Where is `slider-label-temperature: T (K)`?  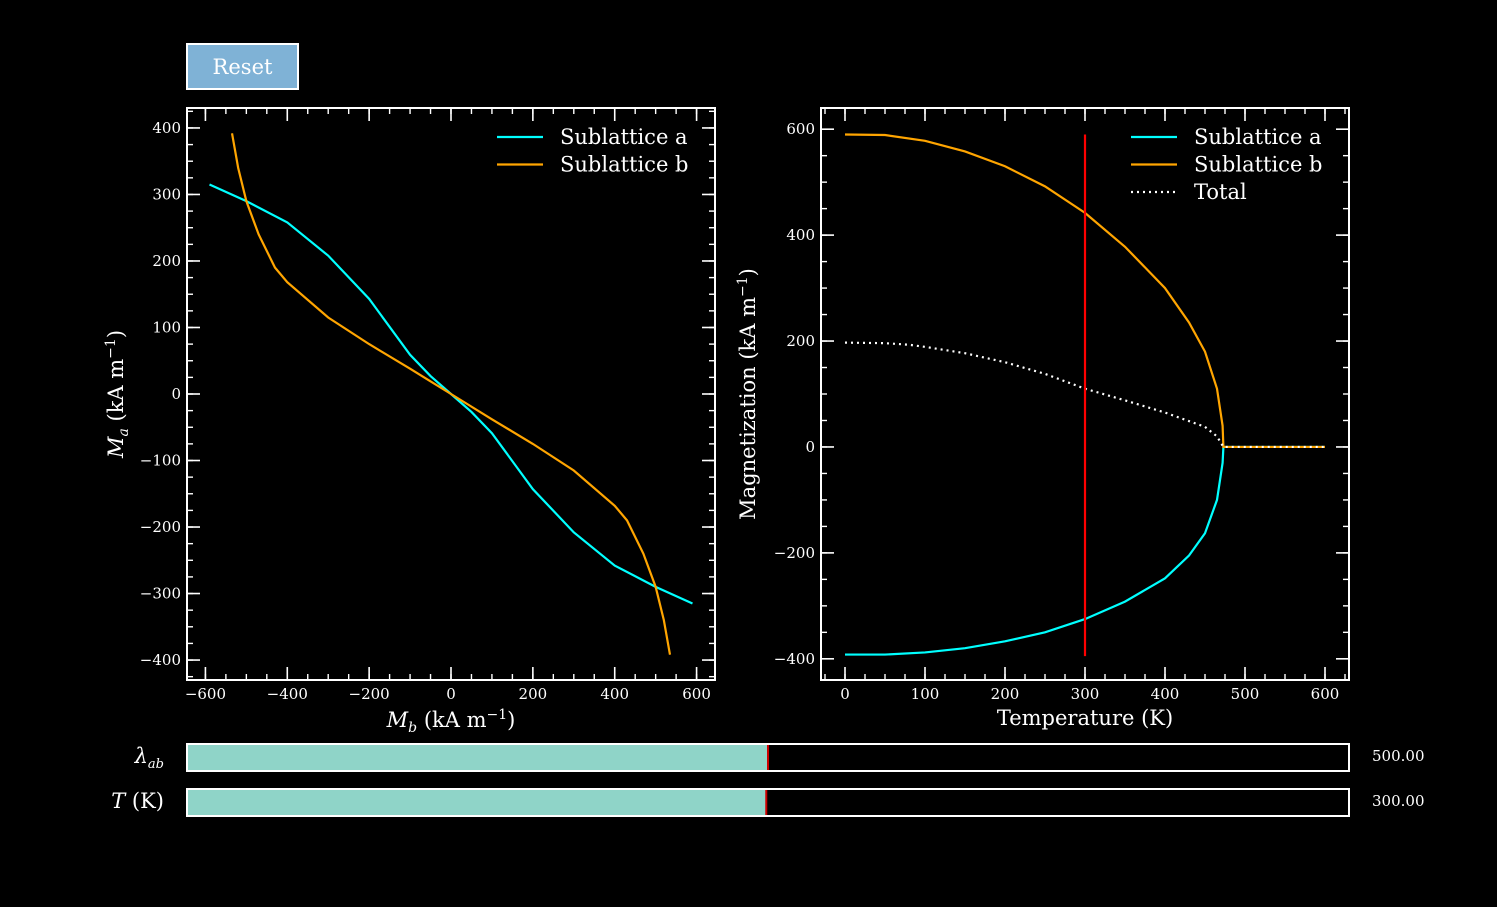 slider-label-temperature: T (K) is located at coordinates (137, 801).